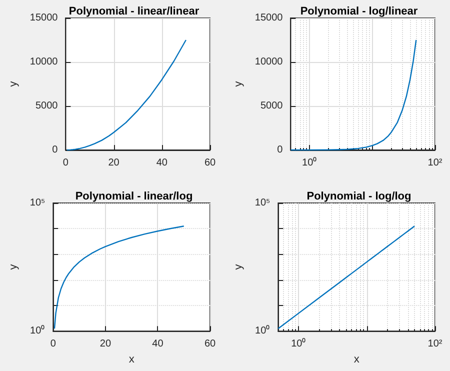 Image resolution: width=450 pixels, height=371 pixels. Describe the element at coordinates (65, 163) in the screenshot. I see `x-tick-label: 0` at that location.